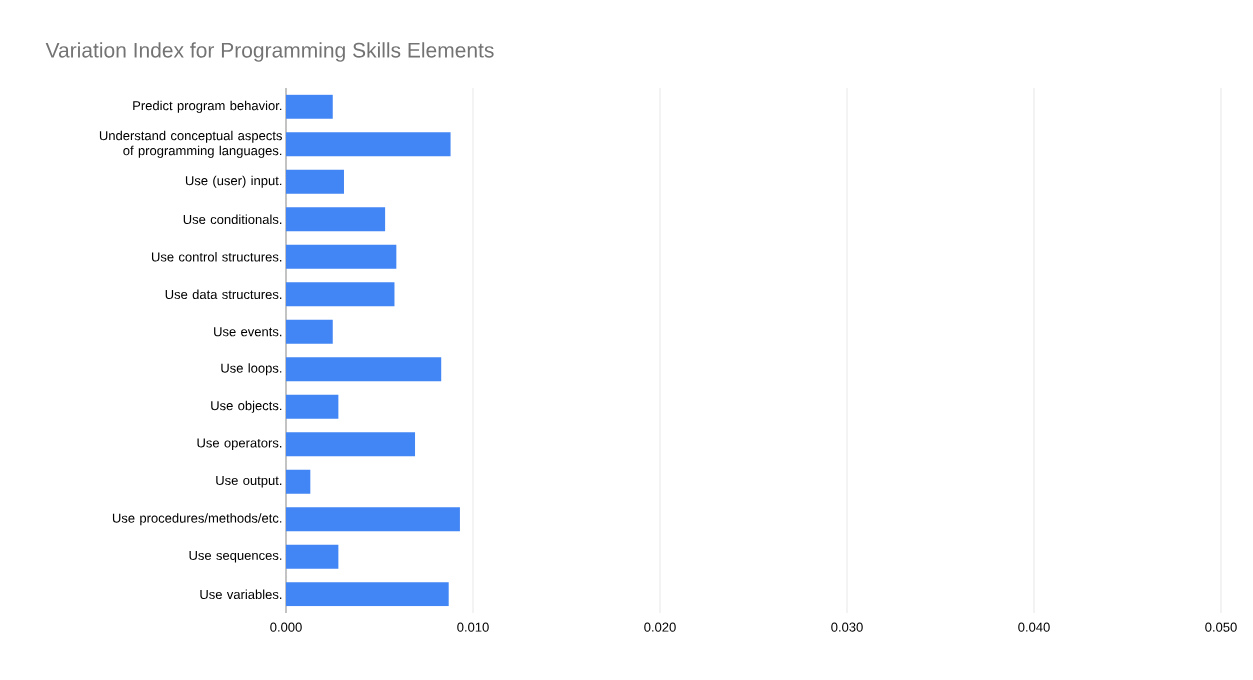 The width and height of the screenshot is (1253, 680). What do you see at coordinates (473, 627) in the screenshot?
I see `x-tick-label: 0.010` at bounding box center [473, 627].